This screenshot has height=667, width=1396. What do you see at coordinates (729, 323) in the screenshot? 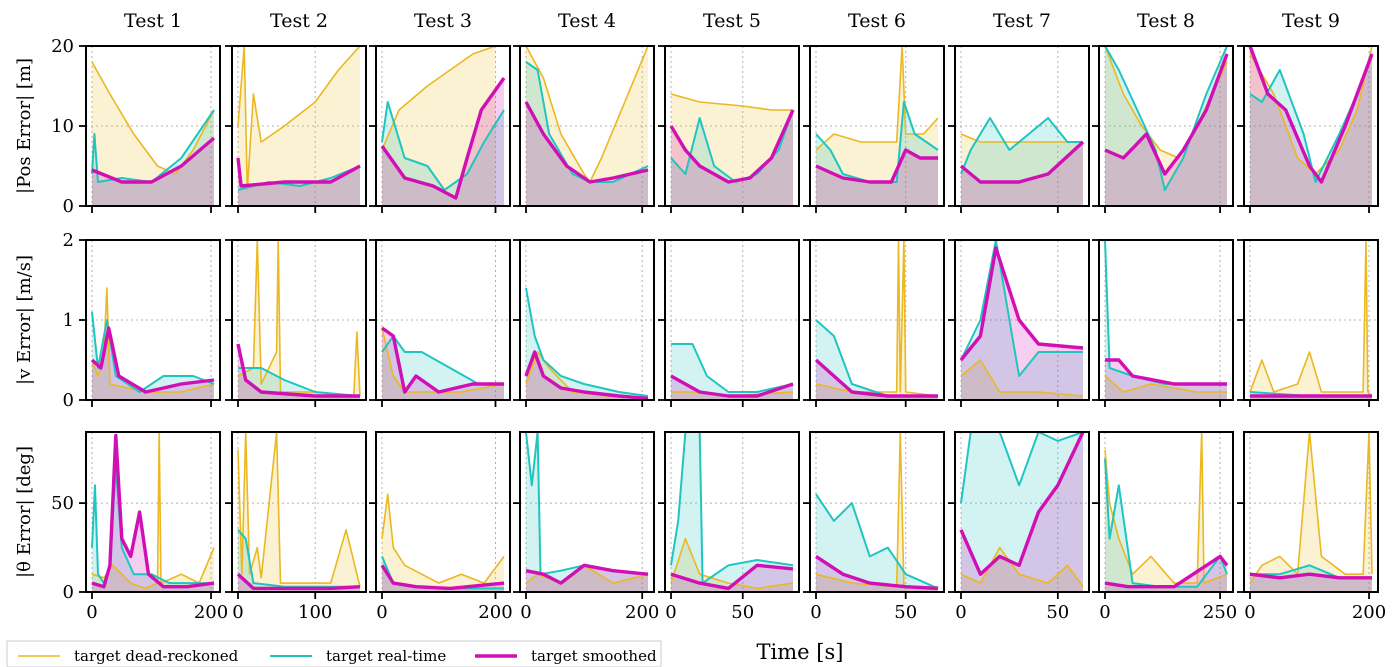
I see `panel-r2-c5` at bounding box center [729, 323].